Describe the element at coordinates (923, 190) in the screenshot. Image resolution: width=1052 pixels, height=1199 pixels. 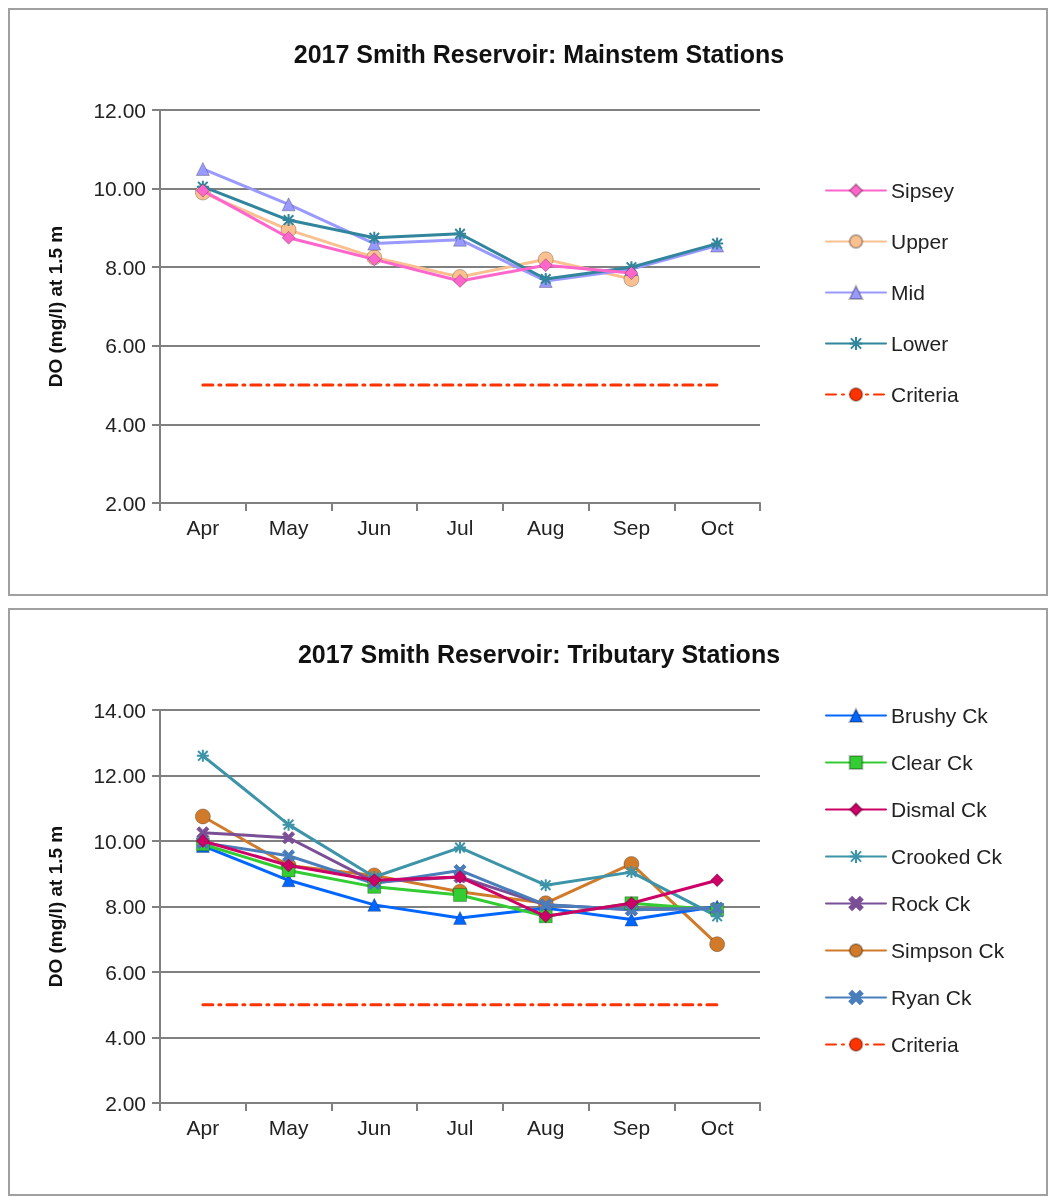
I see `legend-label: Sipsey` at that location.